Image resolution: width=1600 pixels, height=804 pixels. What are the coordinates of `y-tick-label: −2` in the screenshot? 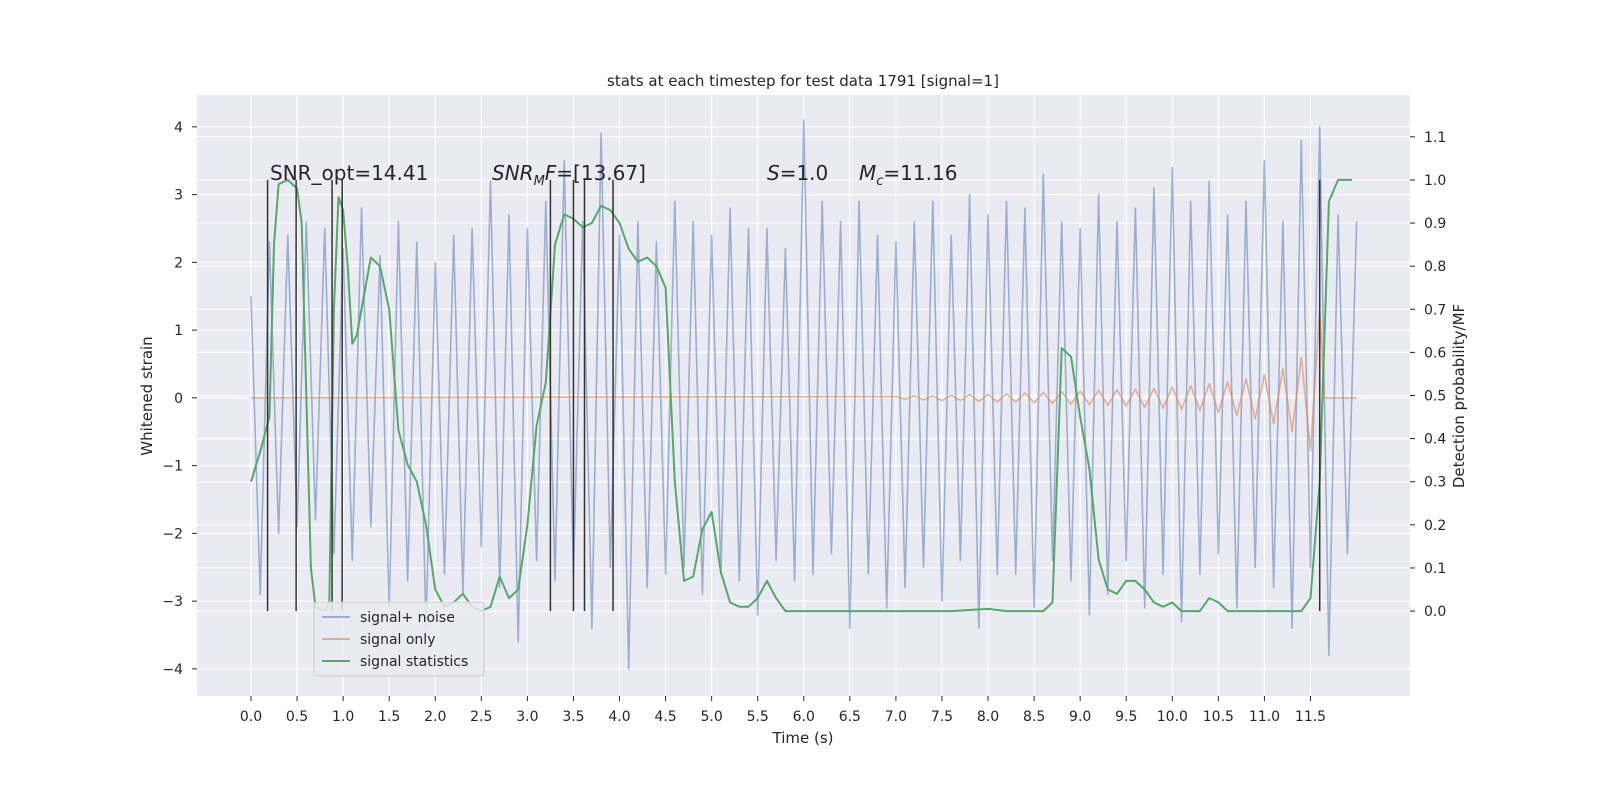 It's located at (172, 534).